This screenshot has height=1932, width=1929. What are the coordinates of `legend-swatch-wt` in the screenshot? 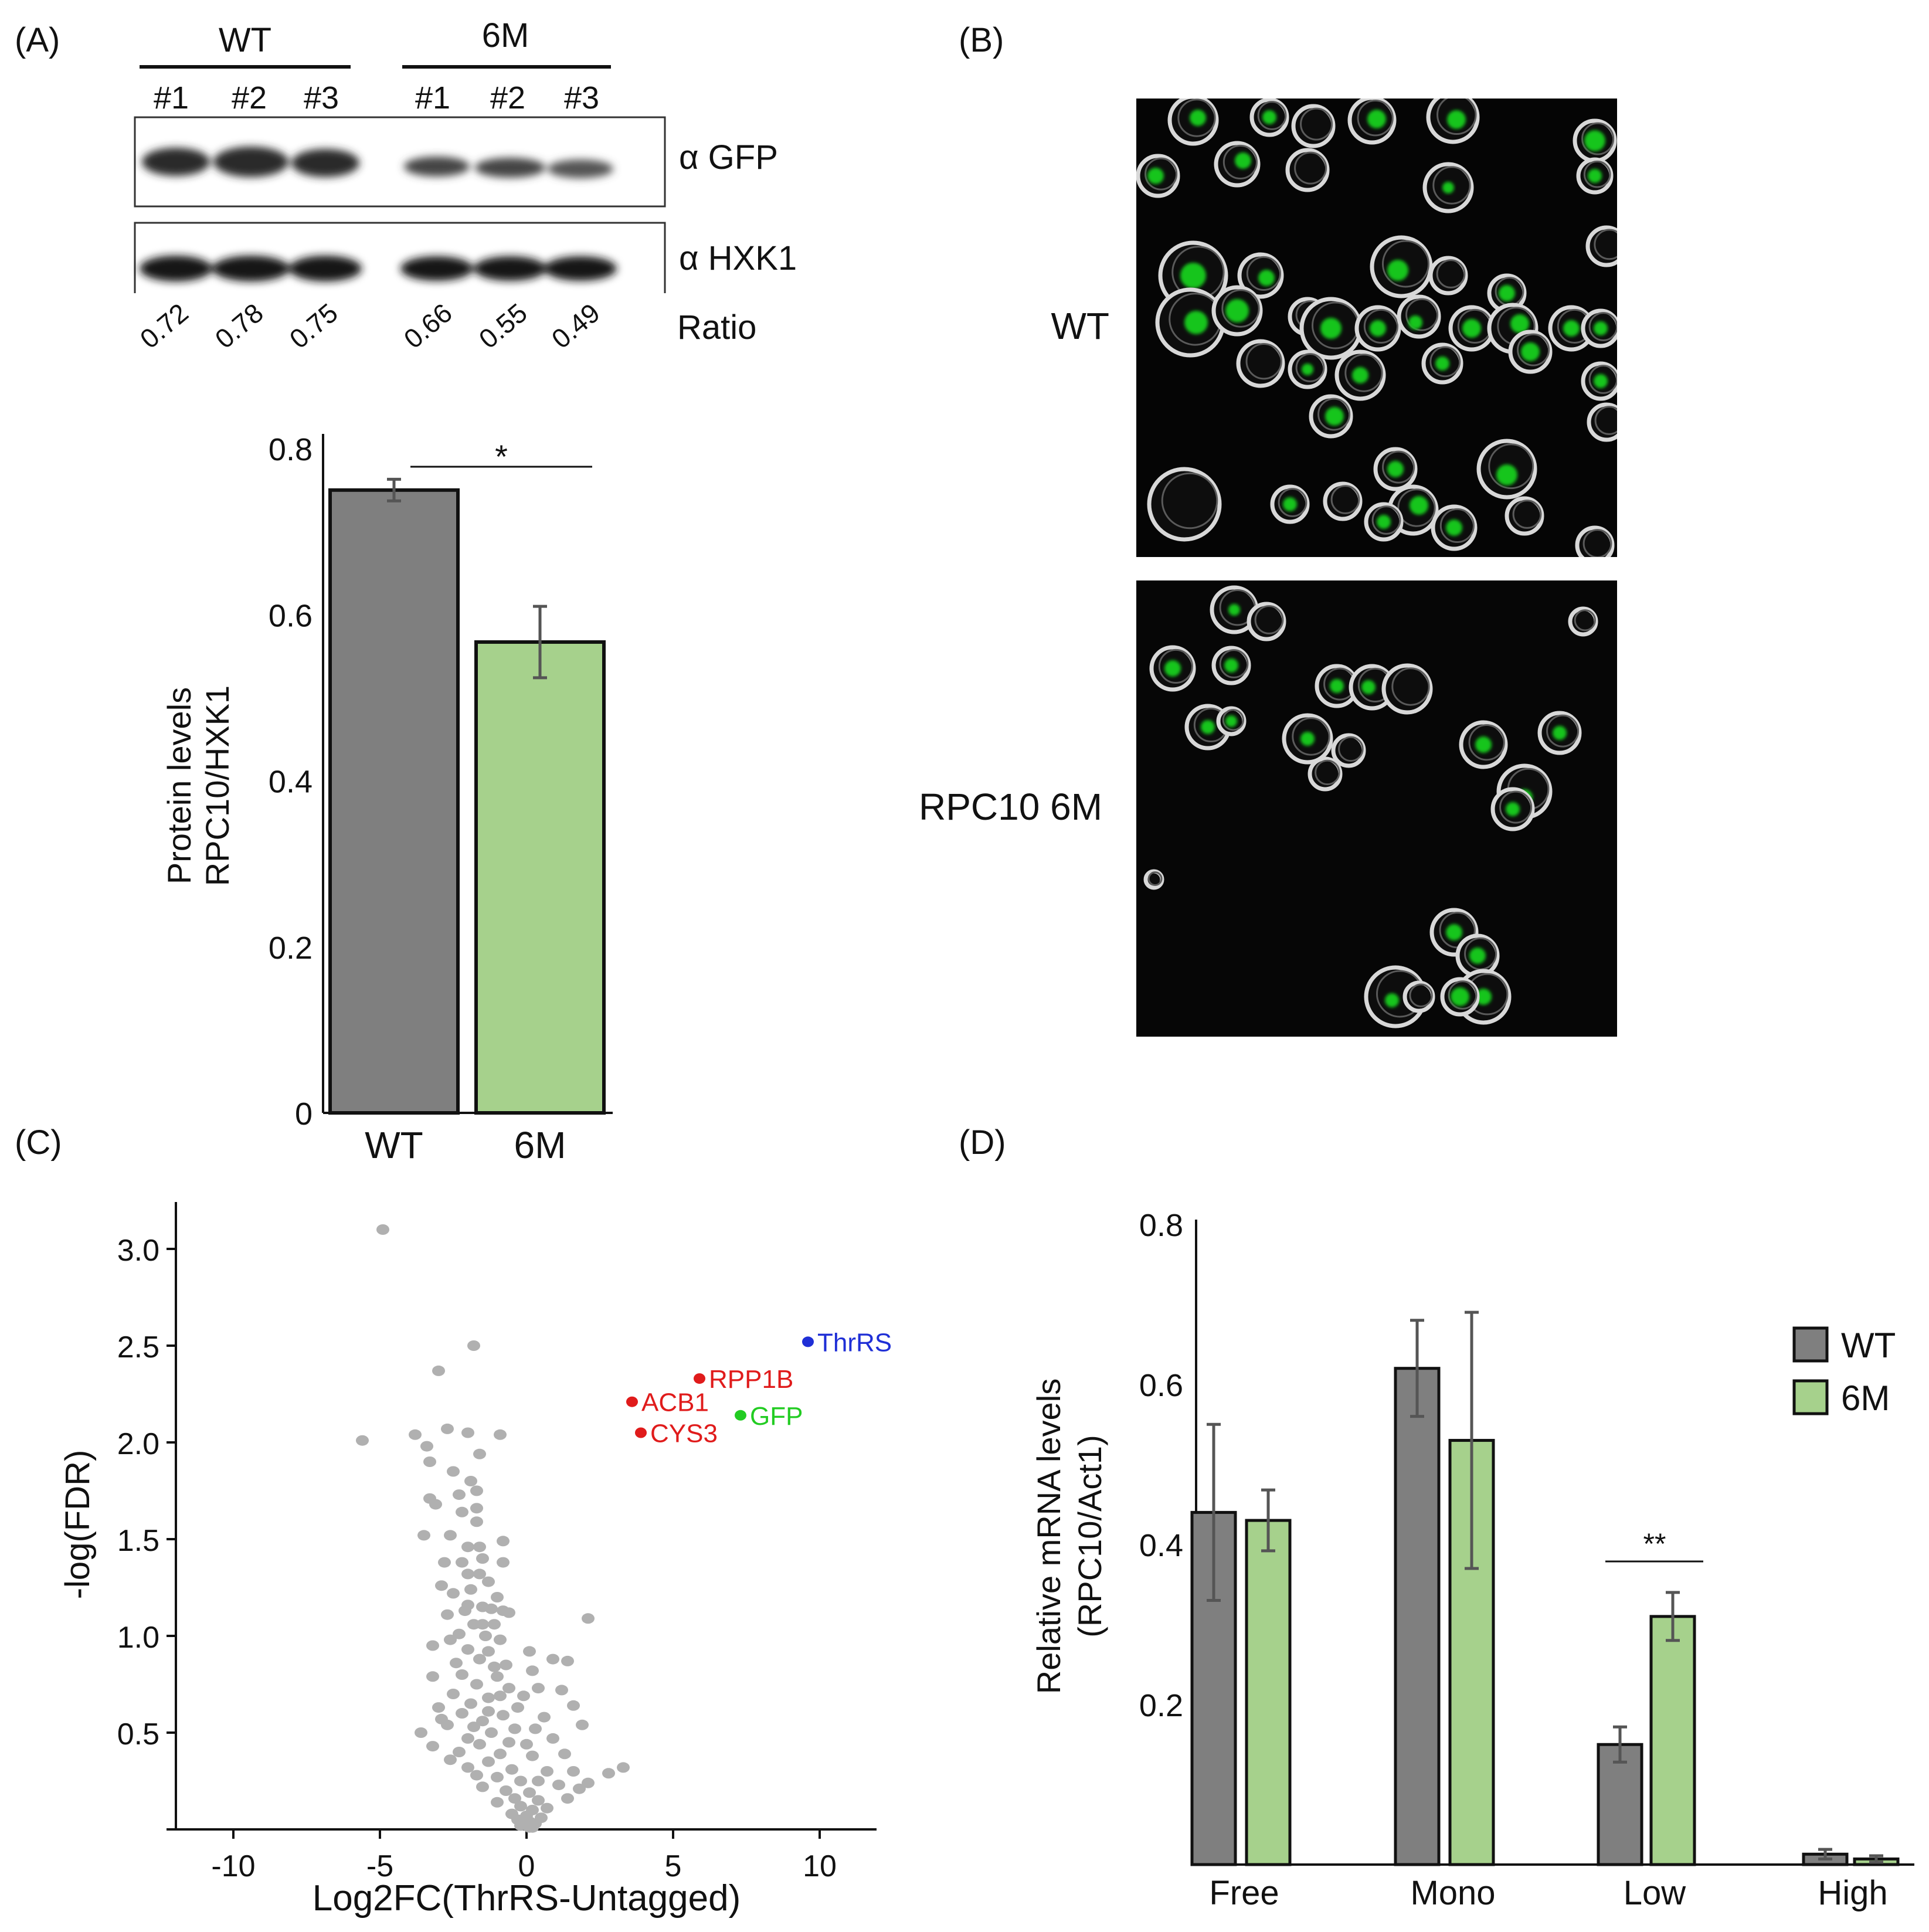 It's located at (1811, 1344).